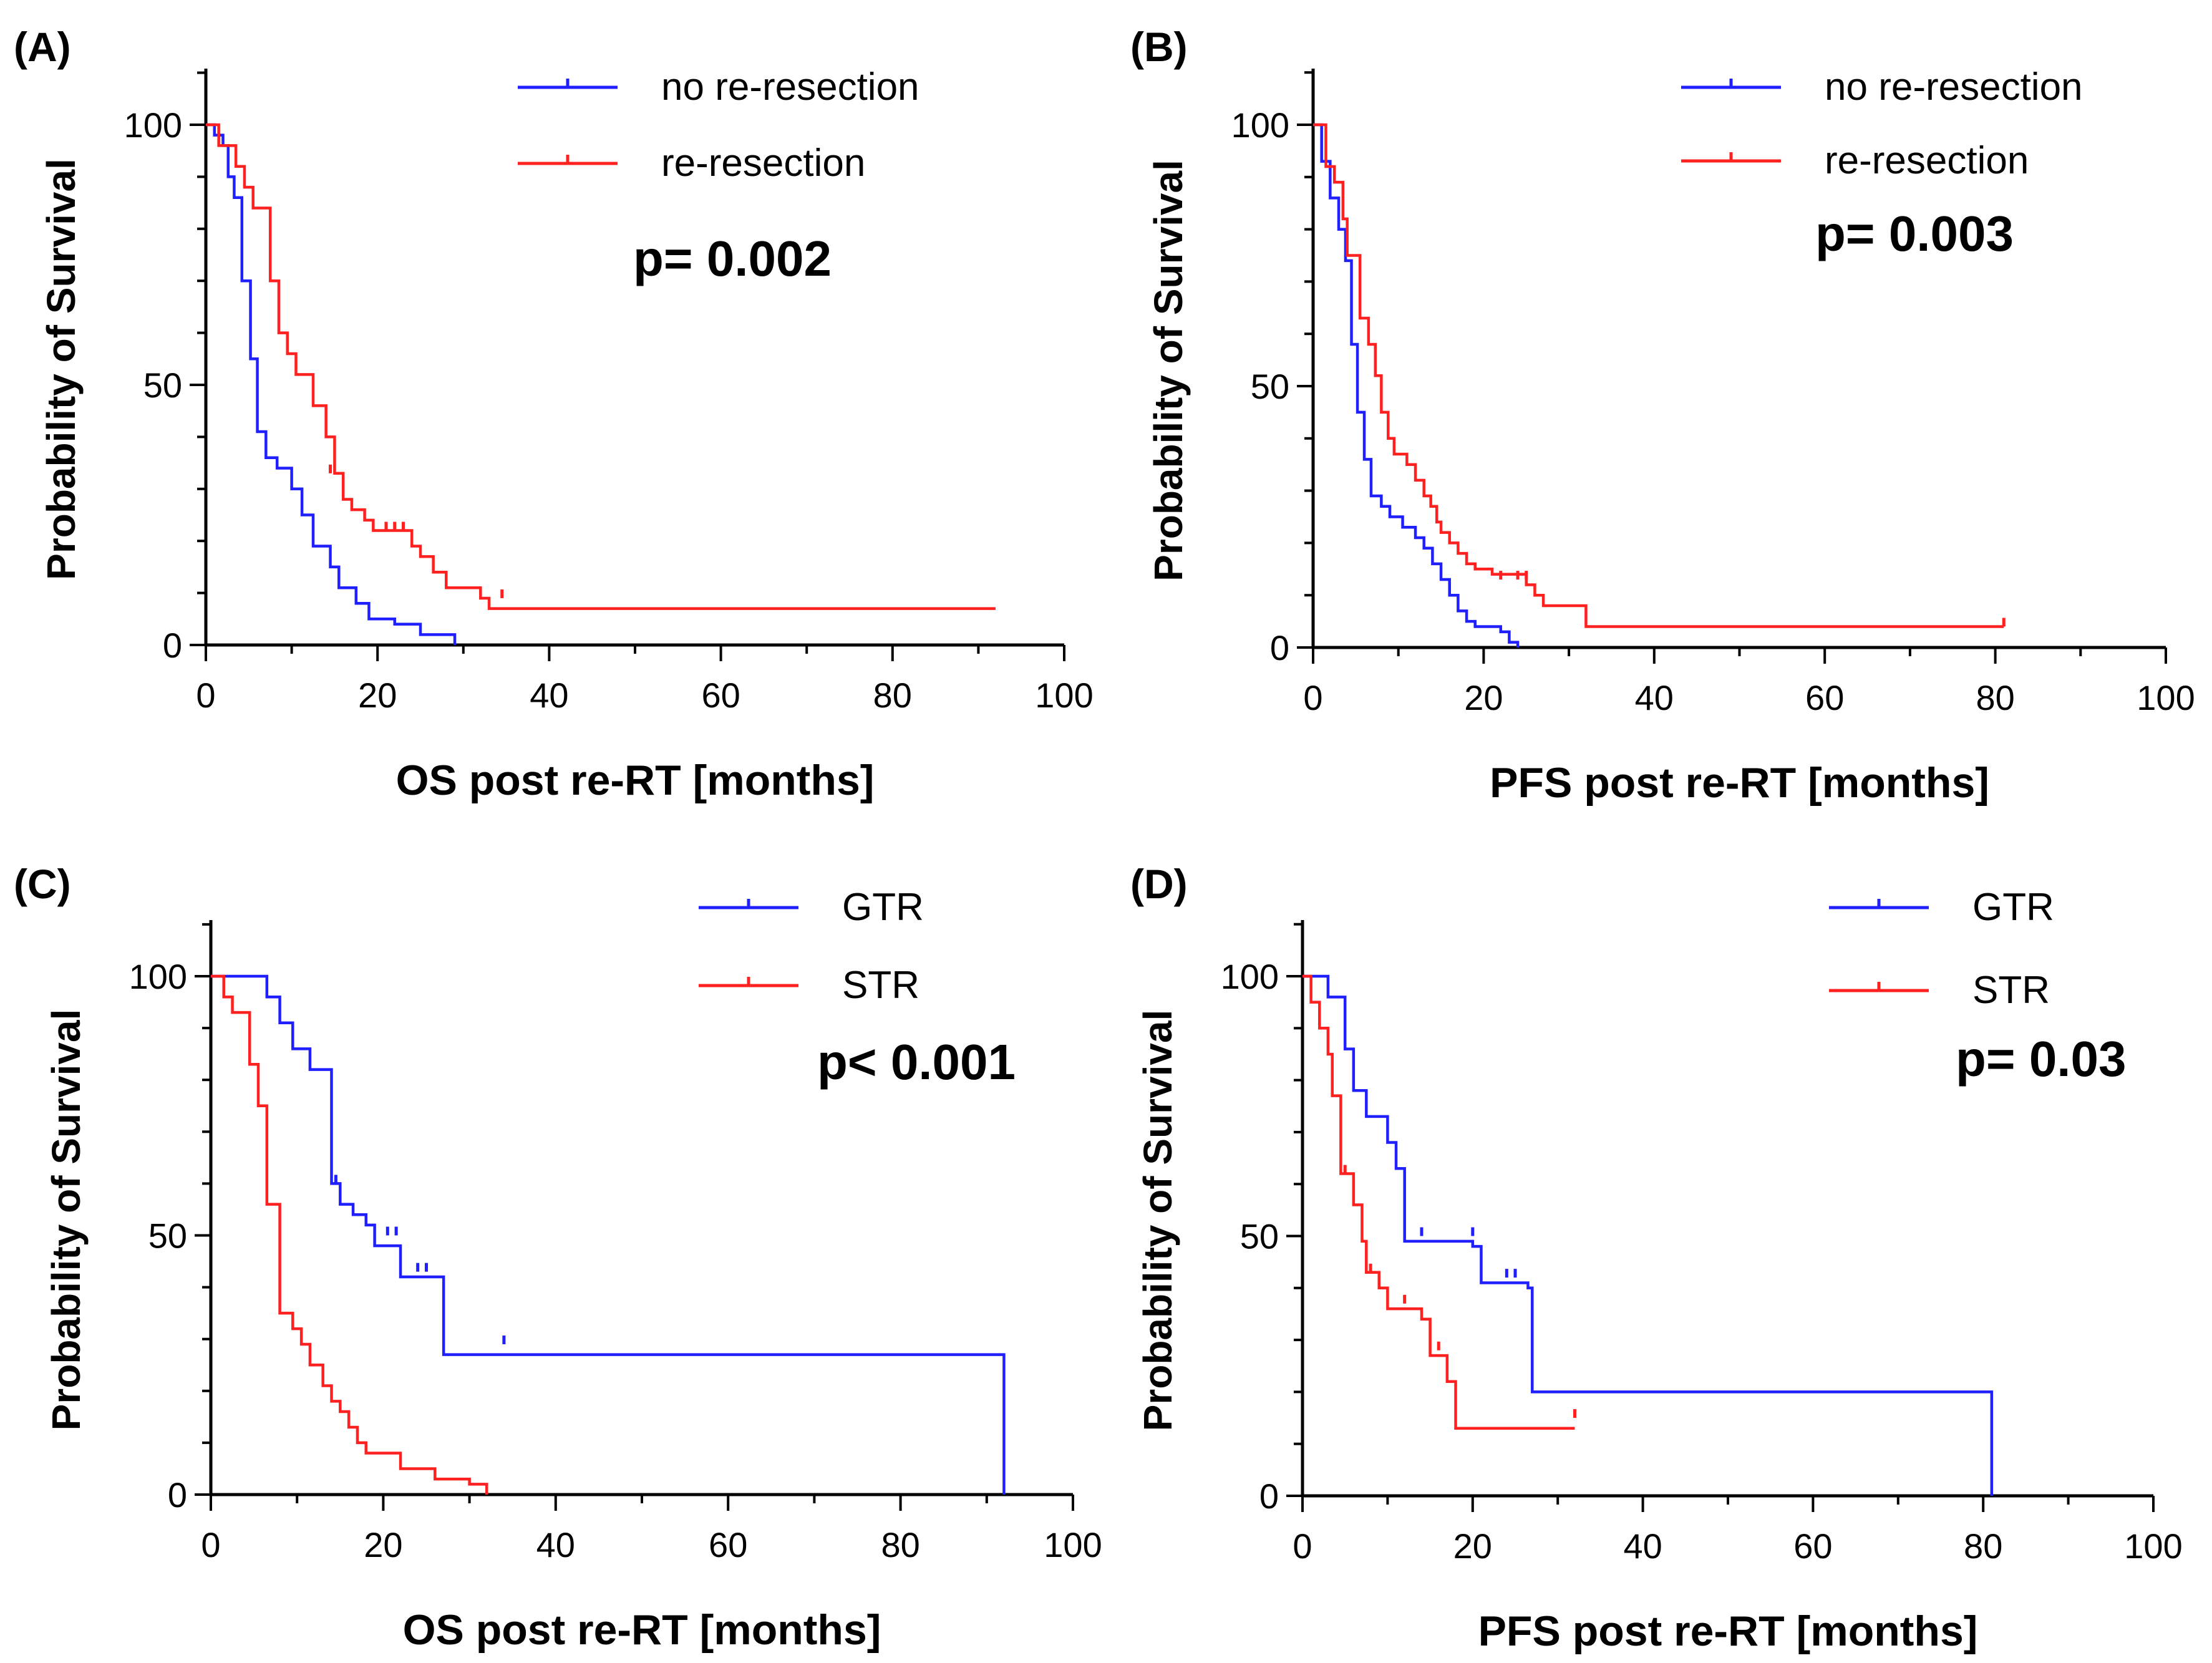 Image resolution: width=2212 pixels, height=1663 pixels. What do you see at coordinates (2041, 1059) in the screenshot?
I see `p-value: p= 0.03` at bounding box center [2041, 1059].